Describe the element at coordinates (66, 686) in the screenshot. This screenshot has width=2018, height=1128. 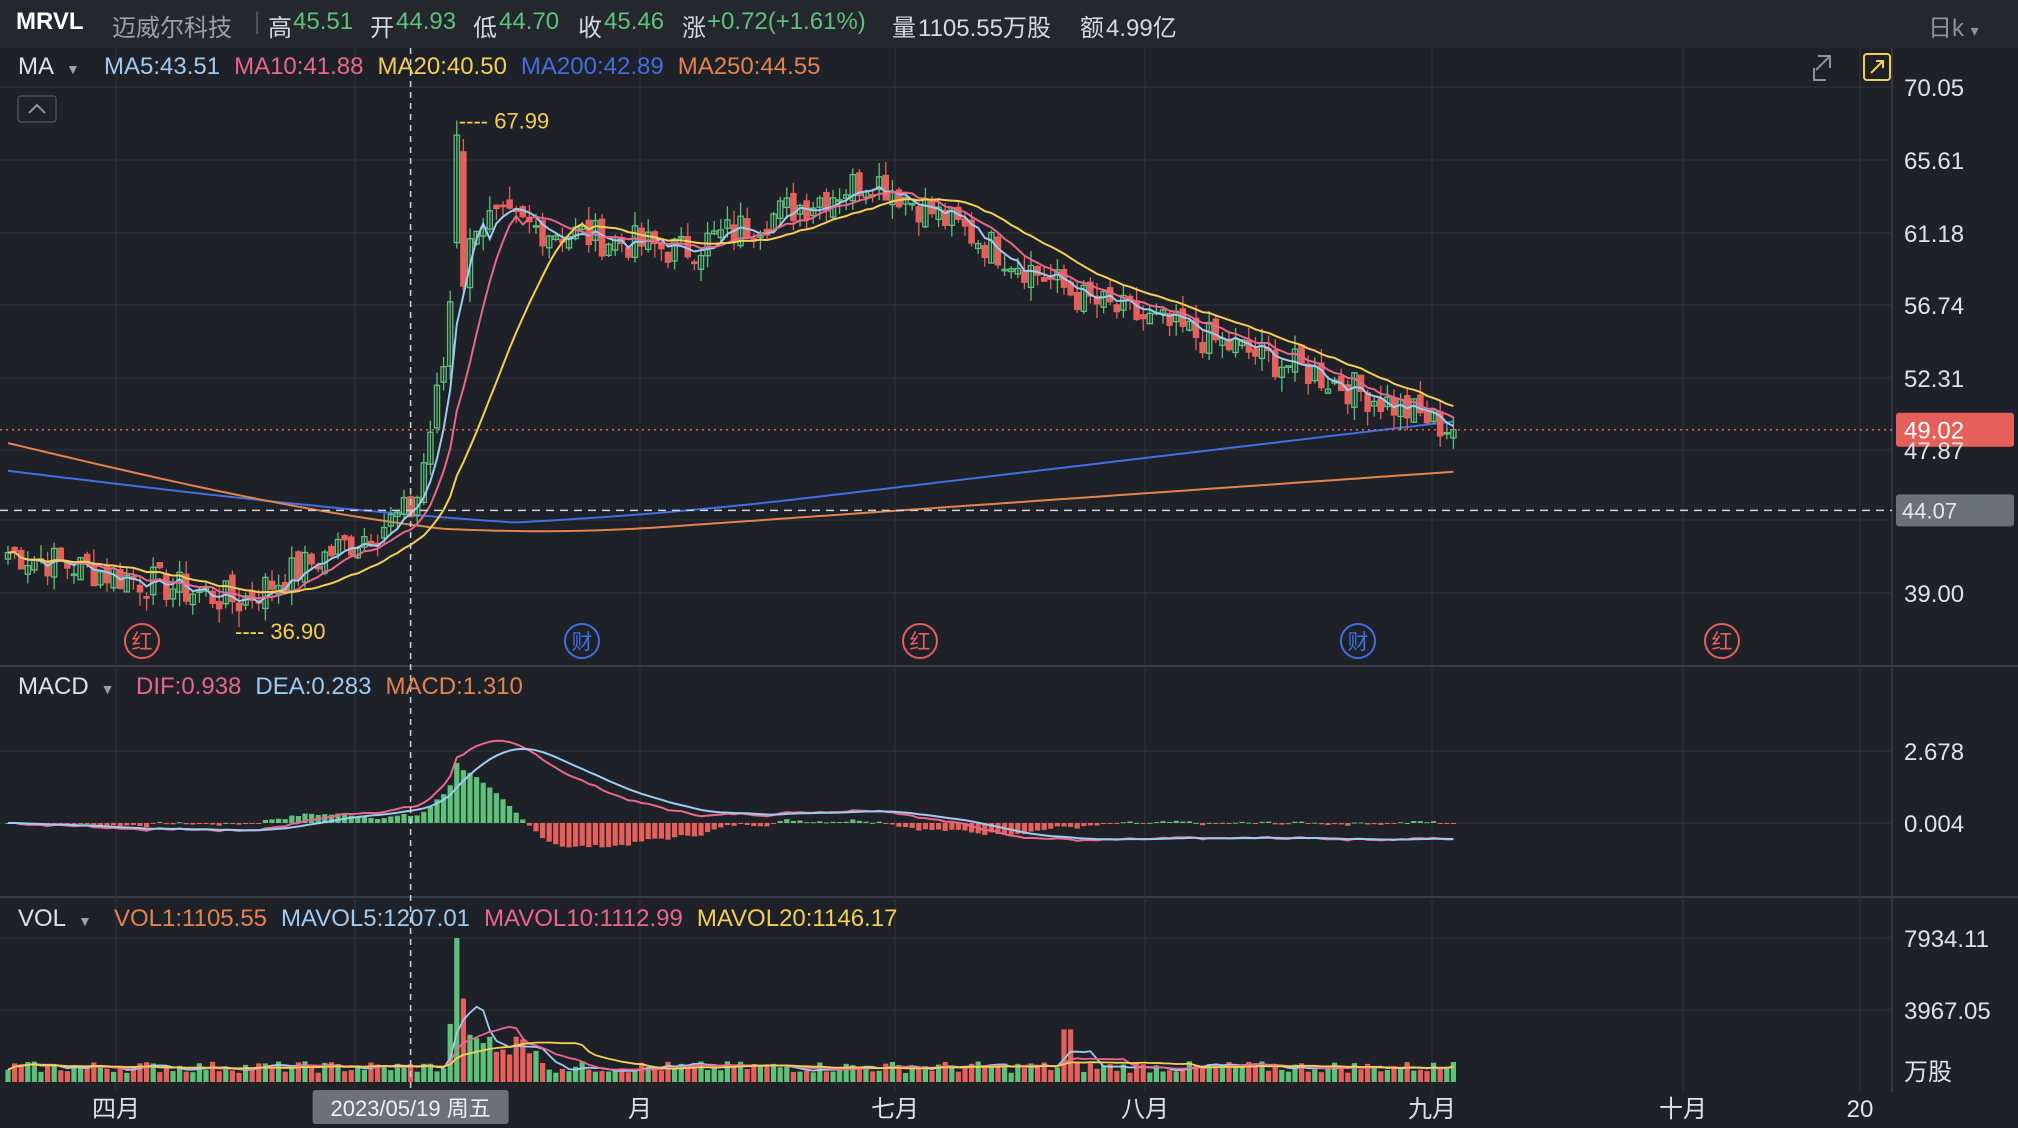
I see `macd-indicator-selector: MACD ▼` at that location.